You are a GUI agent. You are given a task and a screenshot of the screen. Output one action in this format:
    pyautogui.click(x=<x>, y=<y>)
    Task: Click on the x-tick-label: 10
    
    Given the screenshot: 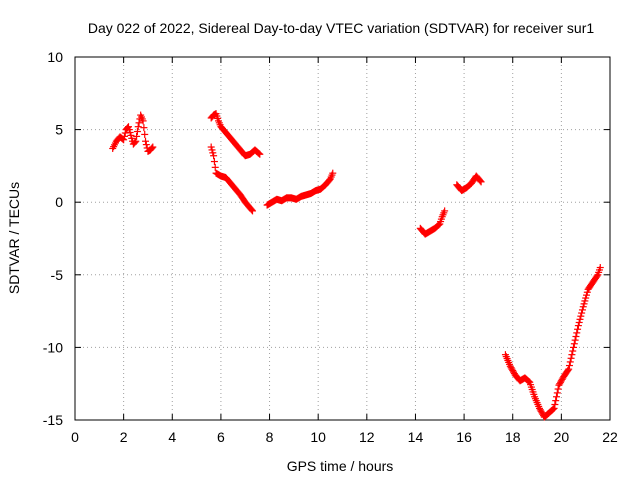 What is the action you would take?
    pyautogui.click(x=318, y=437)
    